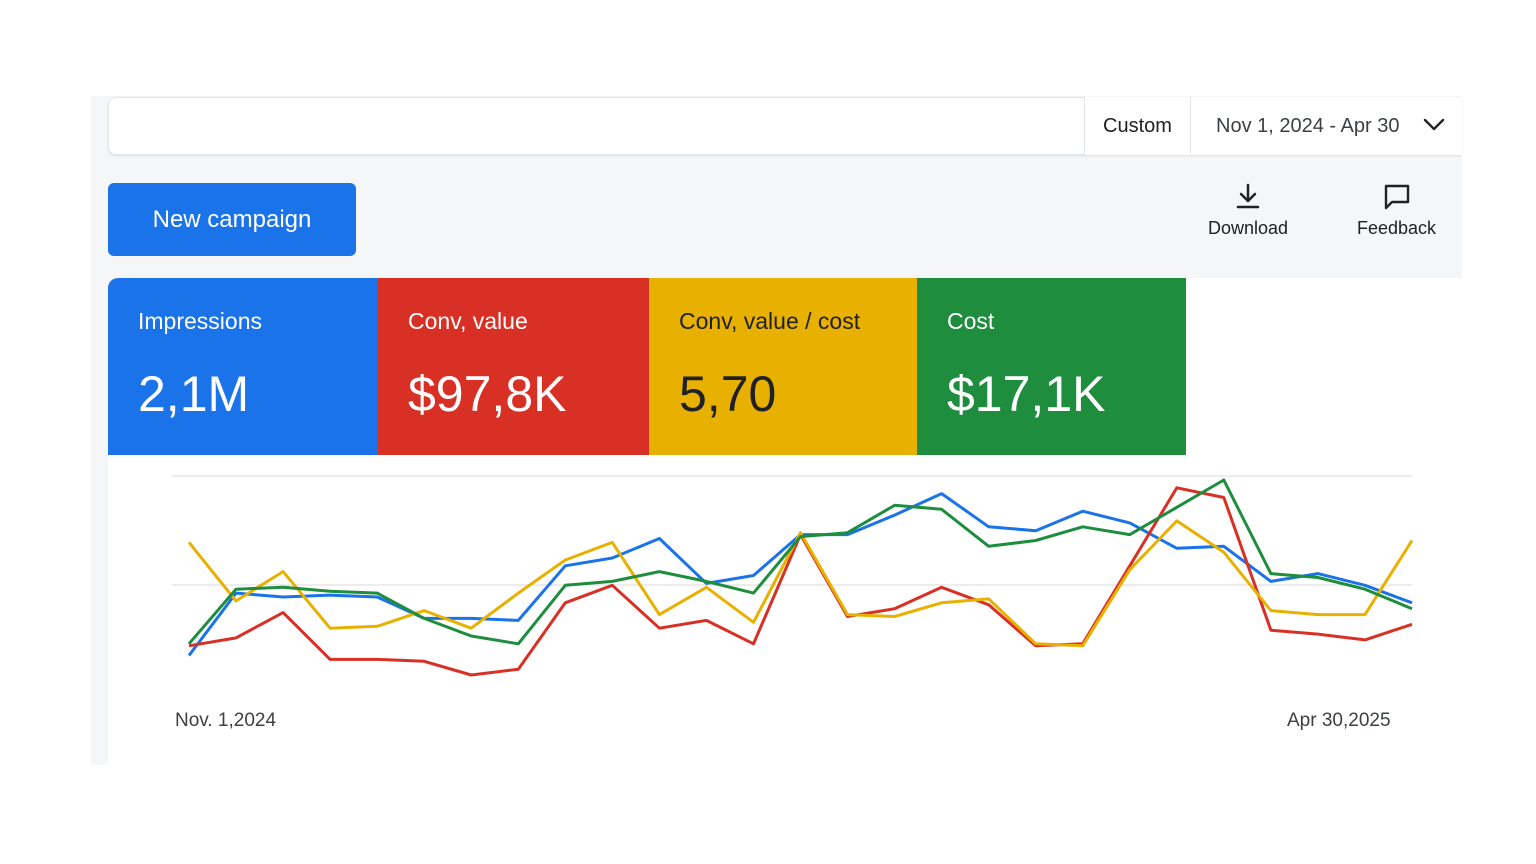  Describe the element at coordinates (1397, 228) in the screenshot. I see `feedback-label: Feedback` at that location.